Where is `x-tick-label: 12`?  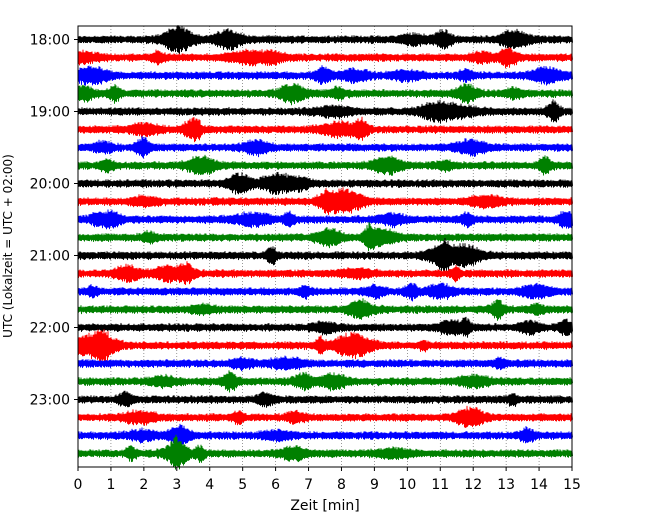 x-tick-label: 12 is located at coordinates (473, 485).